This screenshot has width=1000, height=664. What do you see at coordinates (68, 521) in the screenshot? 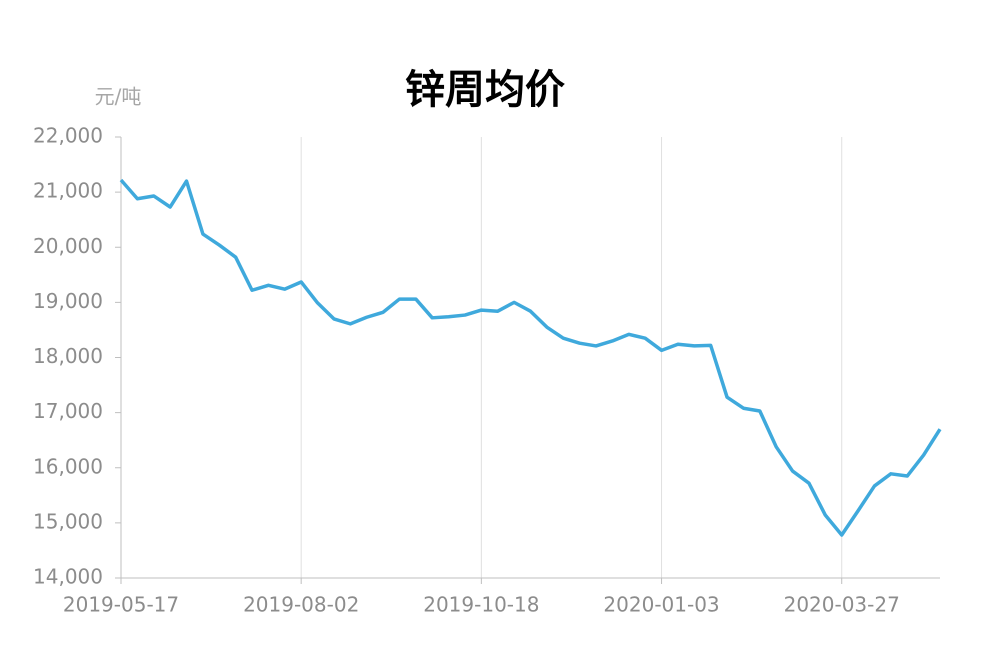
I see `y-tick-label: 15,000` at bounding box center [68, 521].